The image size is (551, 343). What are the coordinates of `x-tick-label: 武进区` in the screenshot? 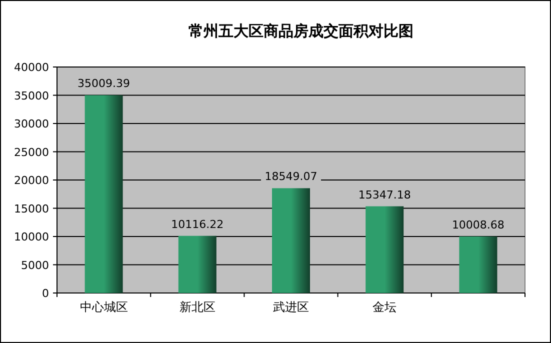 It's located at (291, 307).